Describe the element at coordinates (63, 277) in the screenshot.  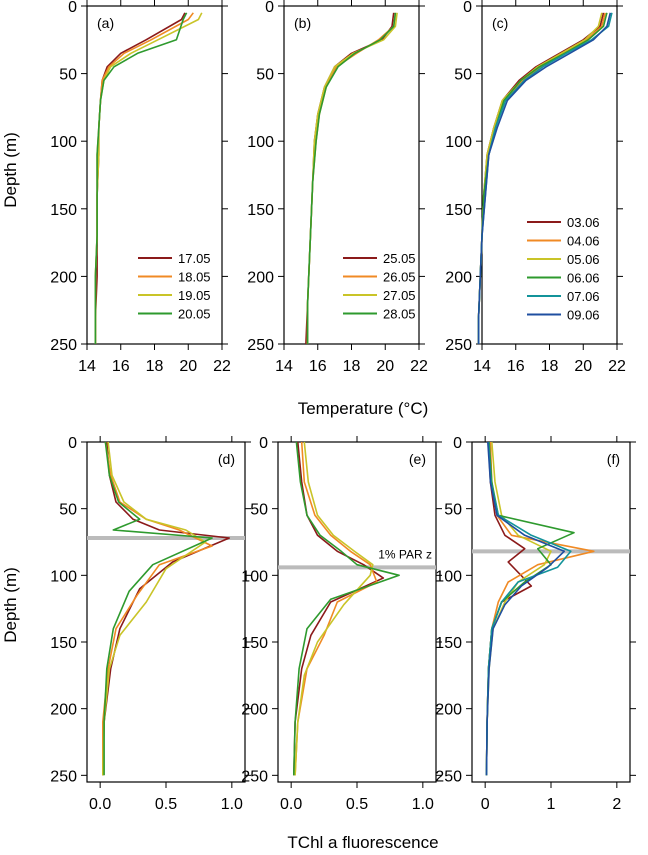
I see `y-tick-label-a: 200` at that location.